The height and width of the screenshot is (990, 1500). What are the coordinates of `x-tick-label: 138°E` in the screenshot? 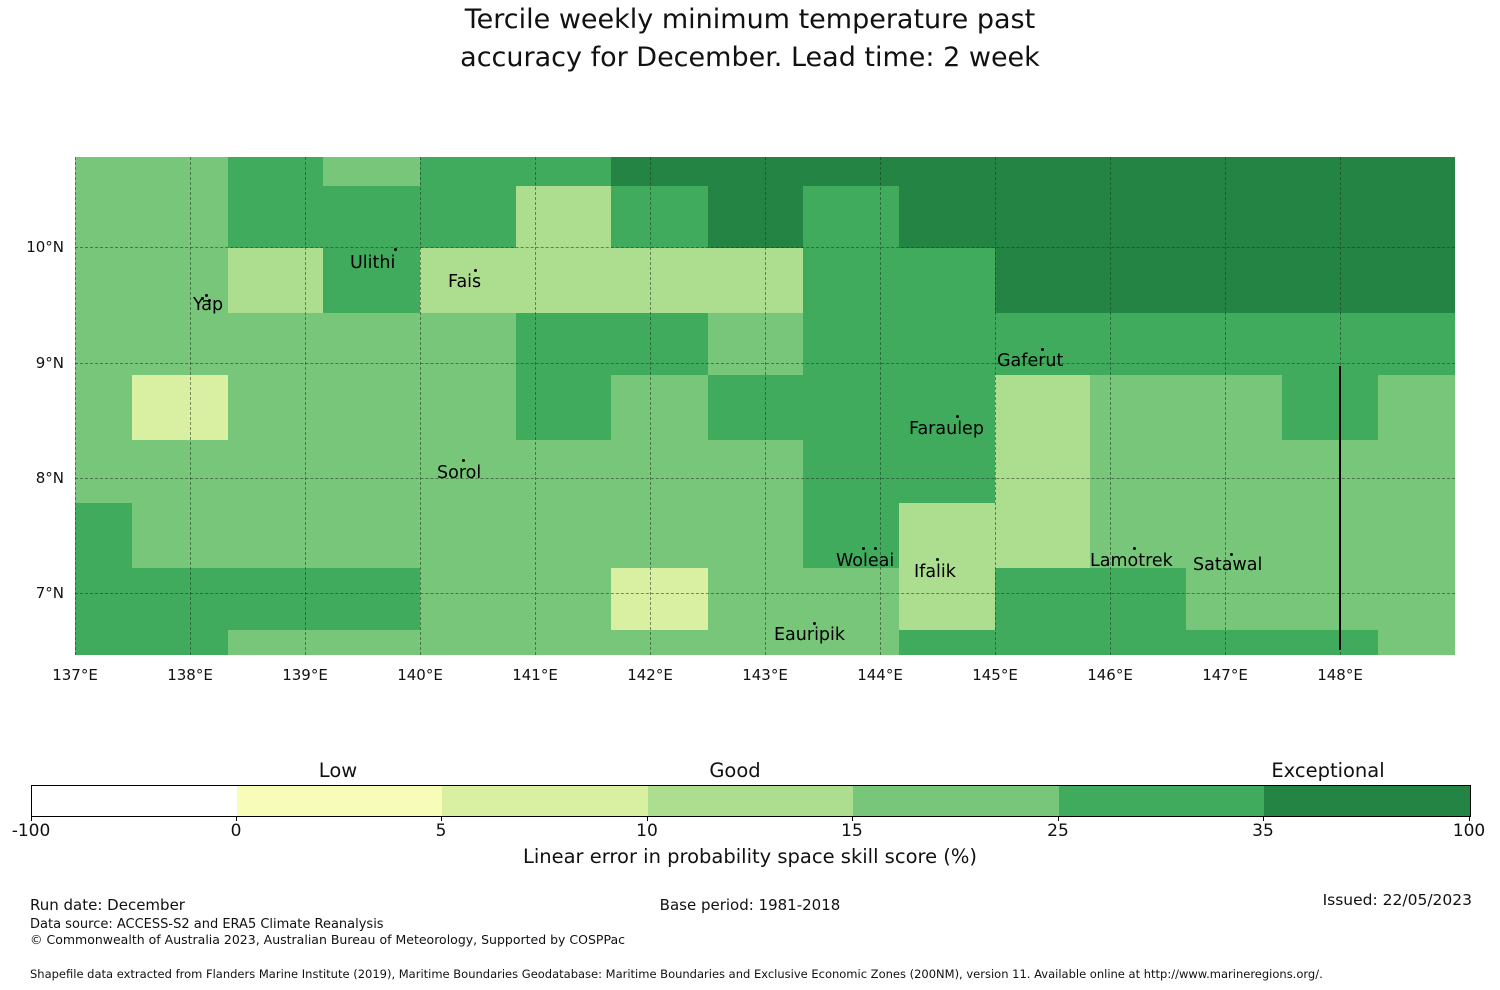 It's located at (190, 675).